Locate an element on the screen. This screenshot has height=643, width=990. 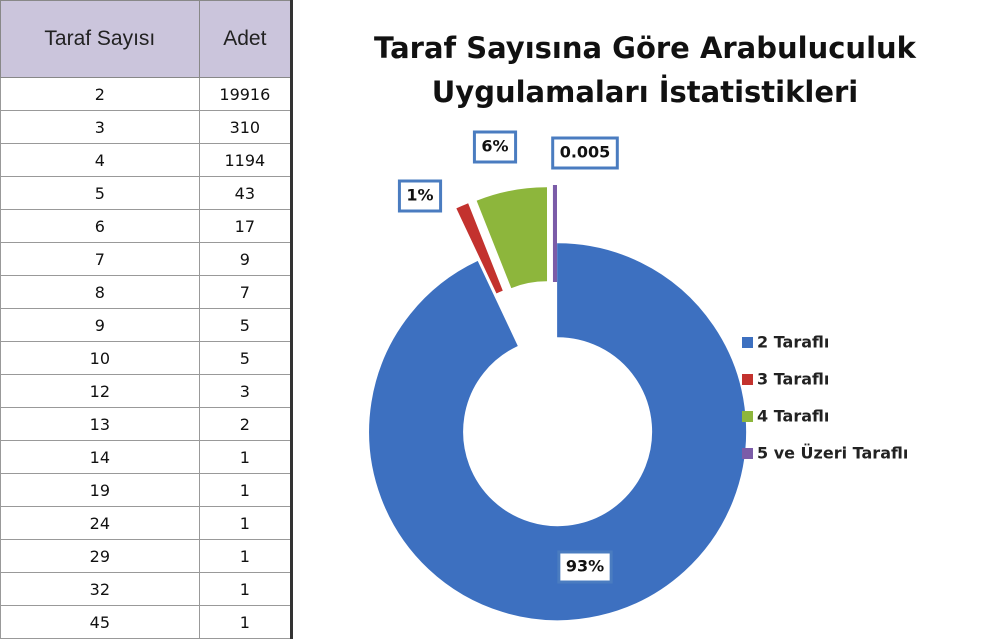
table-cell: 3 is located at coordinates (100, 127).